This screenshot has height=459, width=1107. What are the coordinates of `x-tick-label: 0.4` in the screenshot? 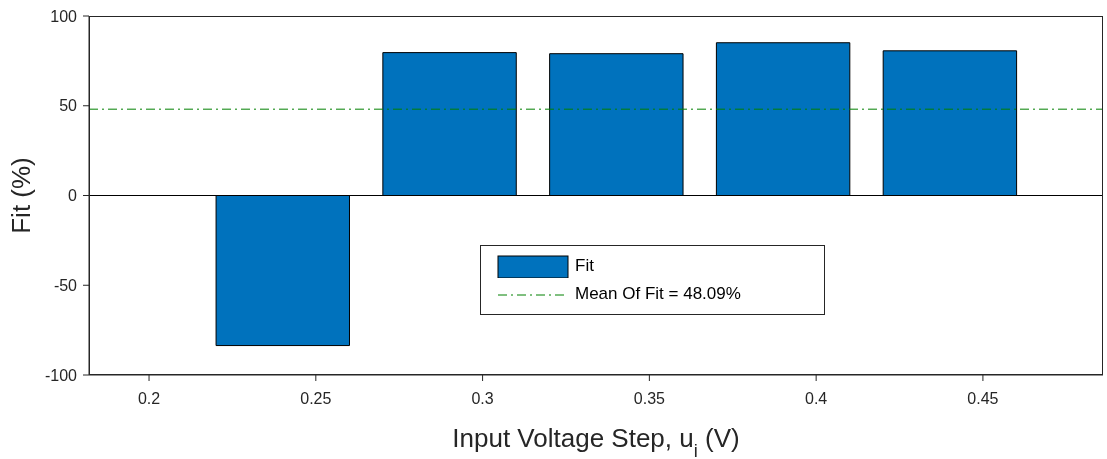 It's located at (816, 399).